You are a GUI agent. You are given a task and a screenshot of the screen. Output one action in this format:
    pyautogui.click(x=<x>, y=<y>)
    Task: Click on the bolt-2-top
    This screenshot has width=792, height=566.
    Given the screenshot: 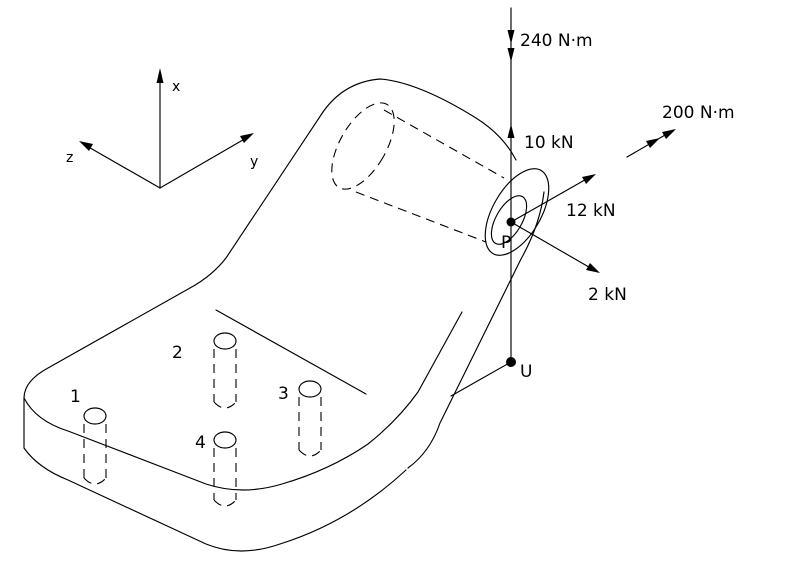 What is the action you would take?
    pyautogui.click(x=225, y=341)
    